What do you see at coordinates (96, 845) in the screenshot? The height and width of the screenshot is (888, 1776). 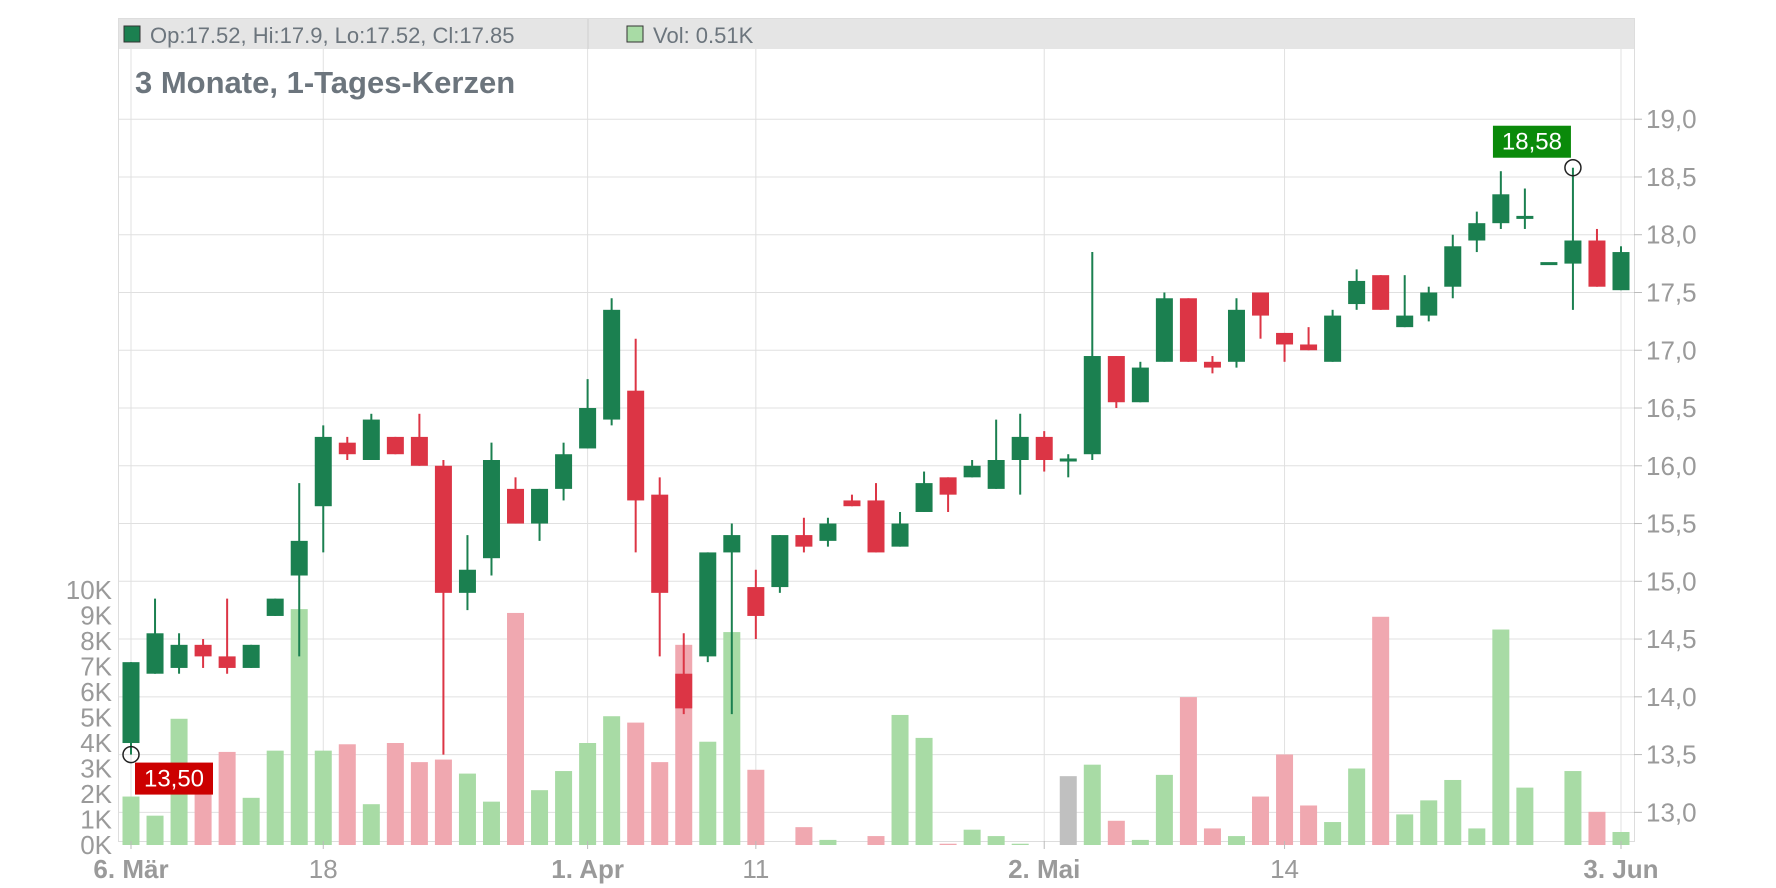 I see `volume-tick-label: 0K` at bounding box center [96, 845].